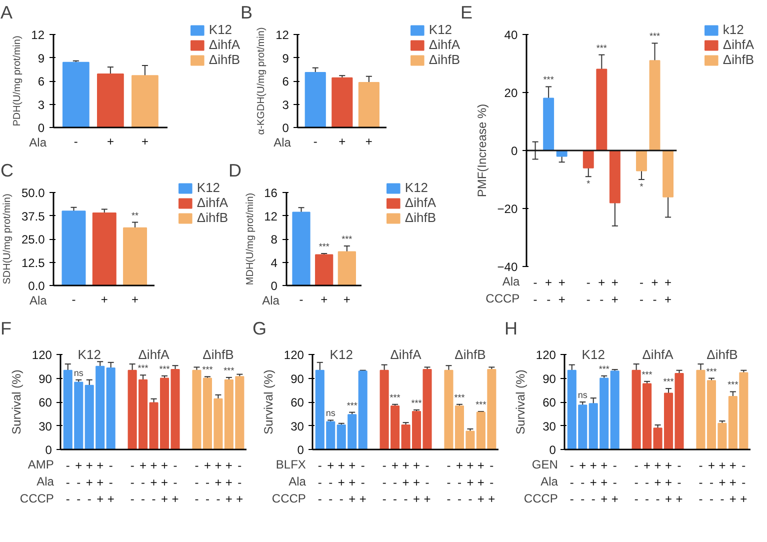 This screenshot has height=542, width=767. Describe the element at coordinates (259, 328) in the screenshot. I see `chart-title: G` at that location.